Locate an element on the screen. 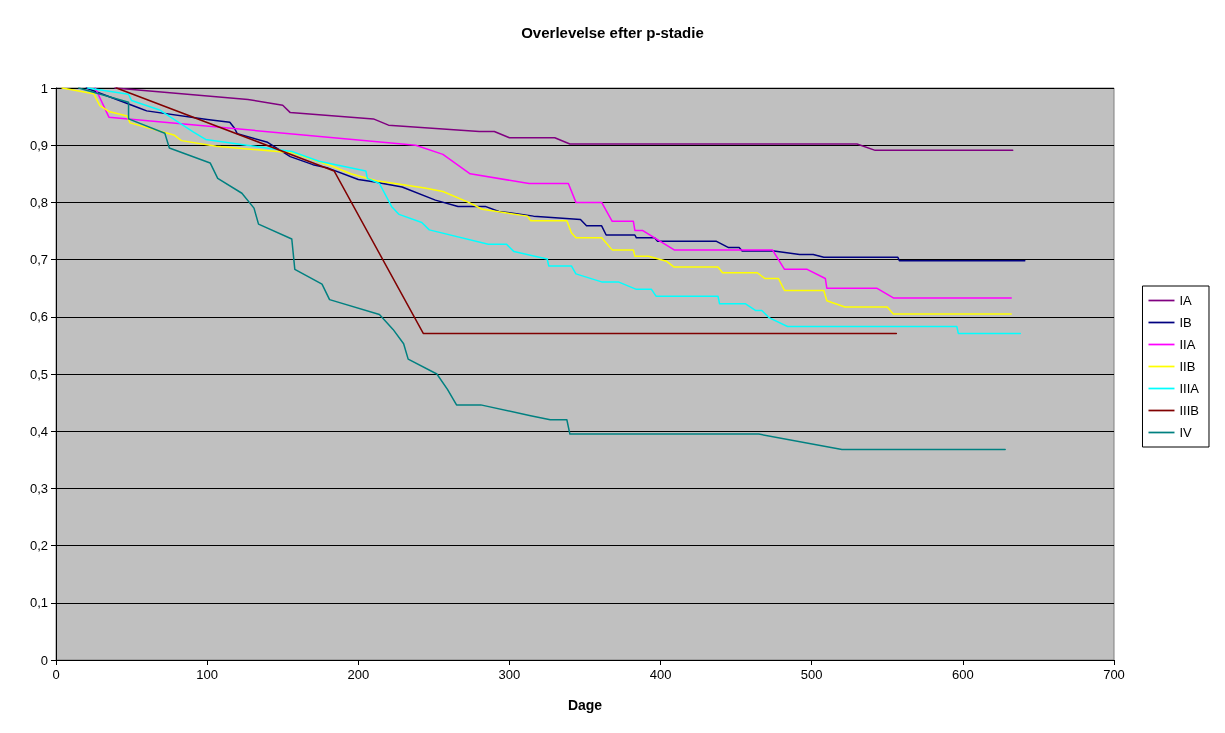 This screenshot has height=733, width=1225. y-tick-label: 0,6 is located at coordinates (38, 317).